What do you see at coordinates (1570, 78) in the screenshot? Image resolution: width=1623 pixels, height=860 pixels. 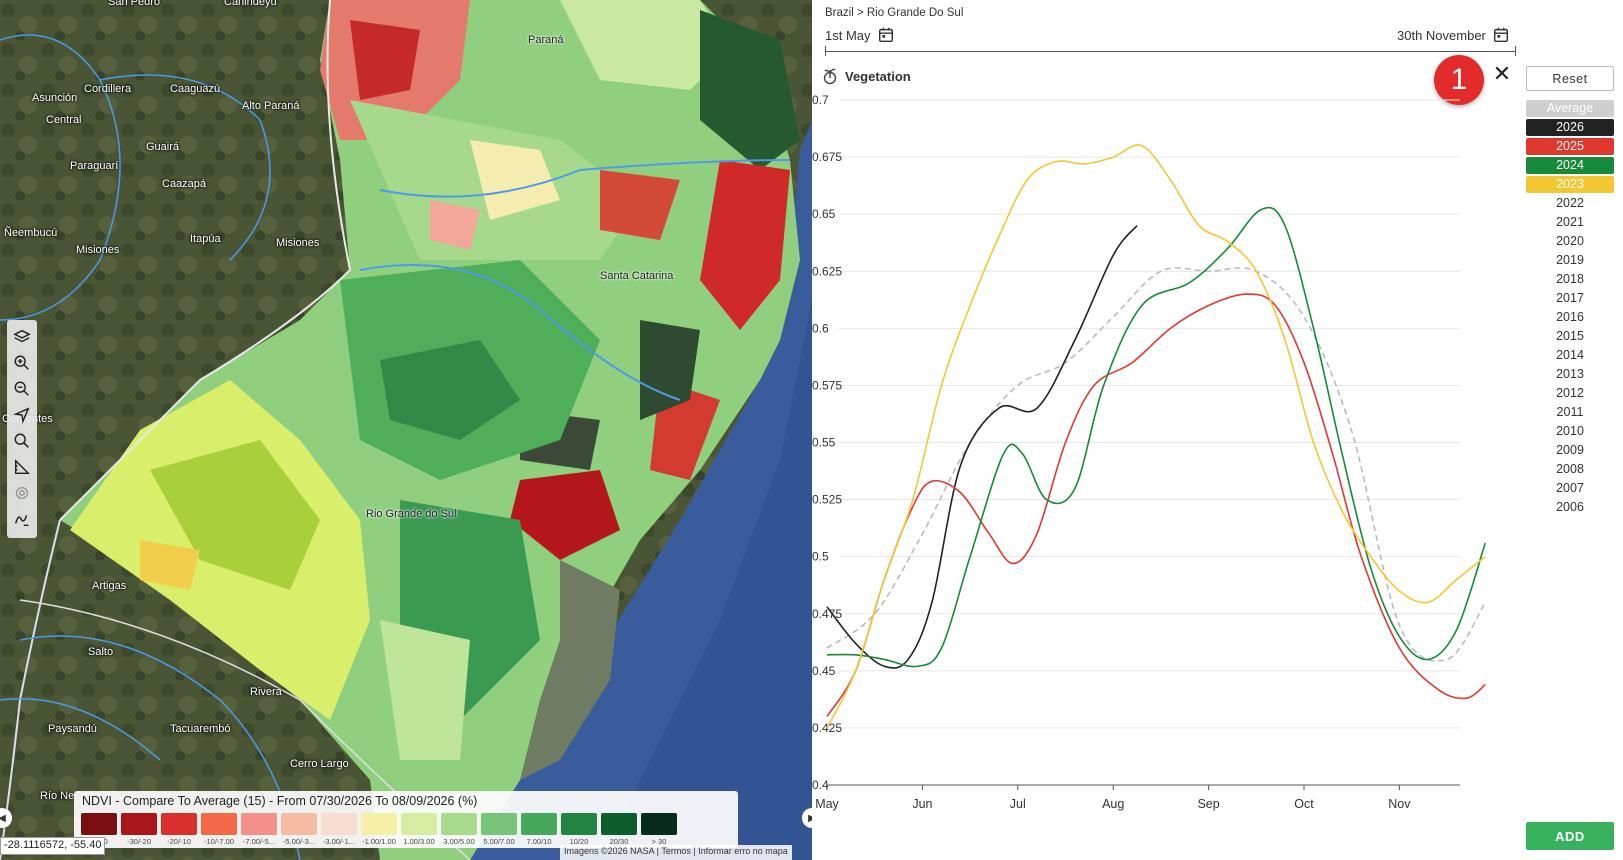 I see `reset-button: Reset` at bounding box center [1570, 78].